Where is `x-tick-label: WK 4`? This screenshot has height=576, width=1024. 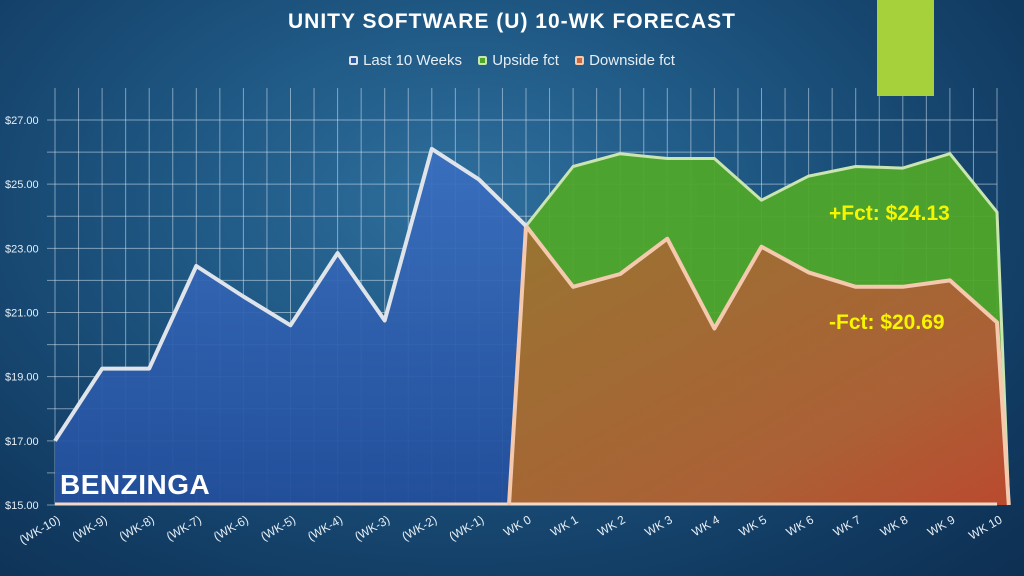
x-tick-label: WK 4 is located at coordinates (705, 525).